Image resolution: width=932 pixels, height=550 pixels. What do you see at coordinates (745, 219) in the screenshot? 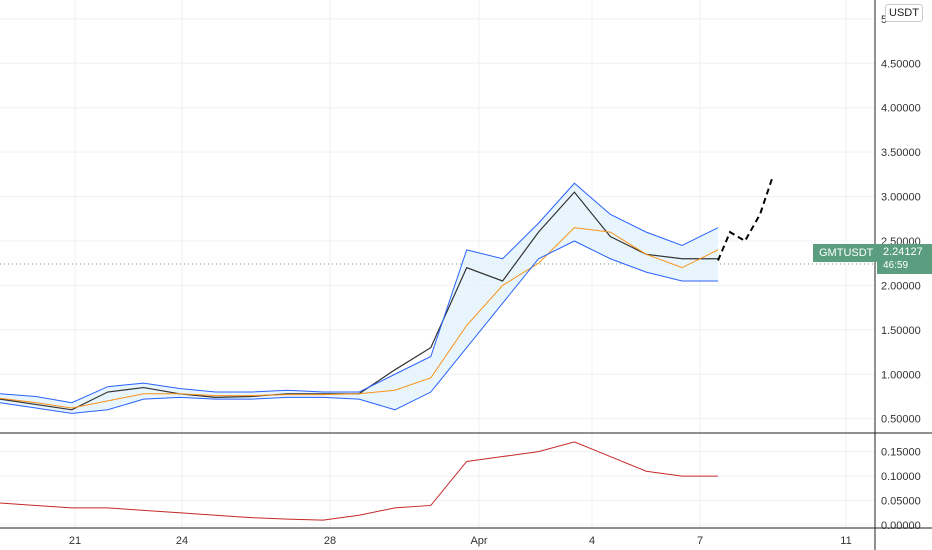
I see `projection-line` at bounding box center [745, 219].